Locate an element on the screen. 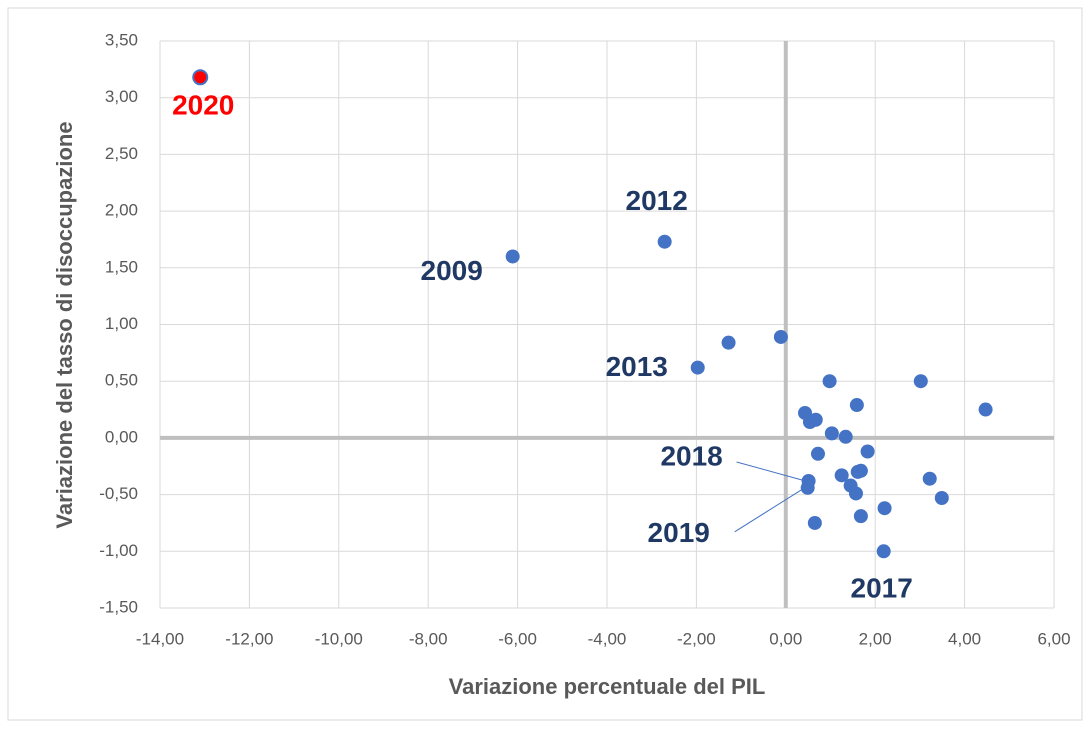  y-tick-label: -1,50 is located at coordinates (118, 606).